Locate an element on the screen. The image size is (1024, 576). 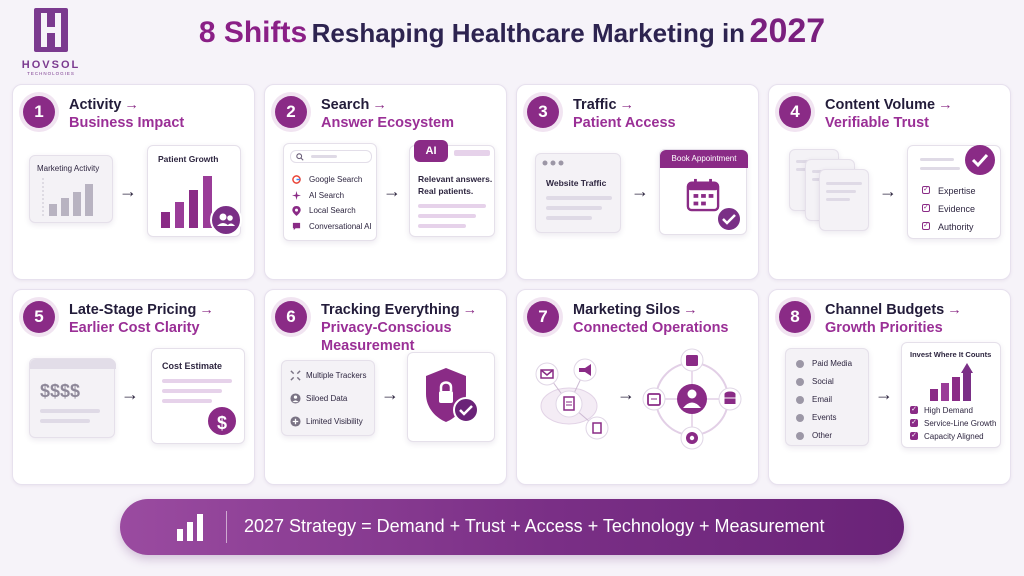
check-icon is located at coordinates (729, 219).